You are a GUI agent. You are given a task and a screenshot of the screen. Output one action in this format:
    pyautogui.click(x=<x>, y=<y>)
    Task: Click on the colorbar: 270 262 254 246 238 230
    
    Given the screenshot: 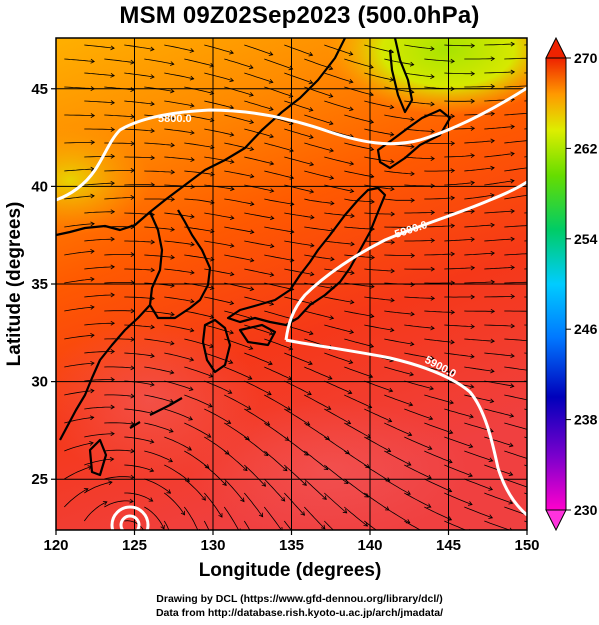 What is the action you would take?
    pyautogui.click(x=571, y=284)
    